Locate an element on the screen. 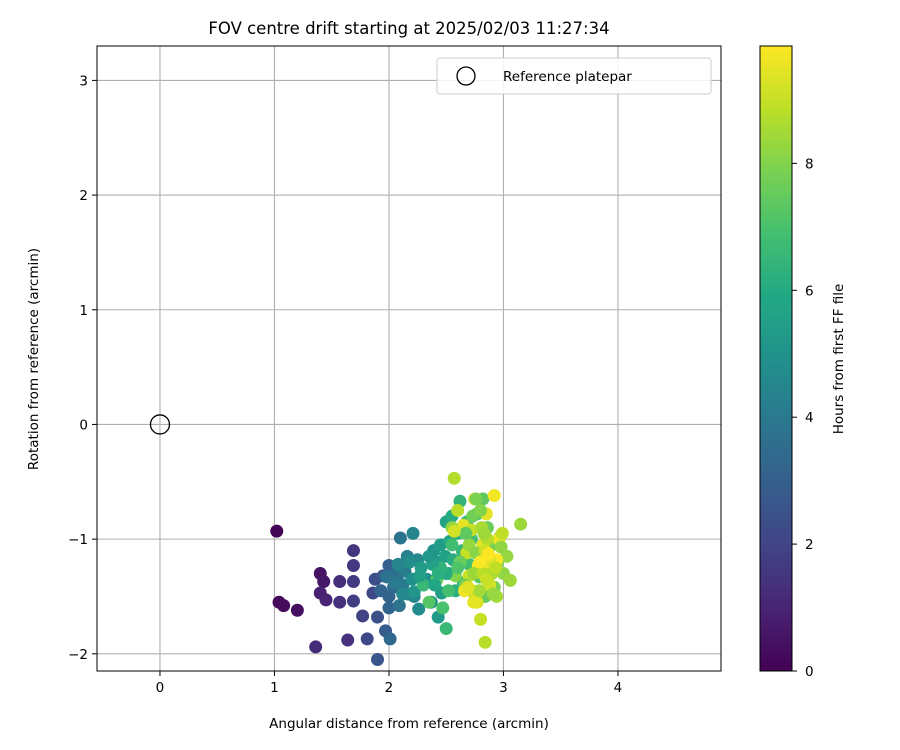 This screenshot has height=750, width=900. x-tick-label: 3 is located at coordinates (503, 688).